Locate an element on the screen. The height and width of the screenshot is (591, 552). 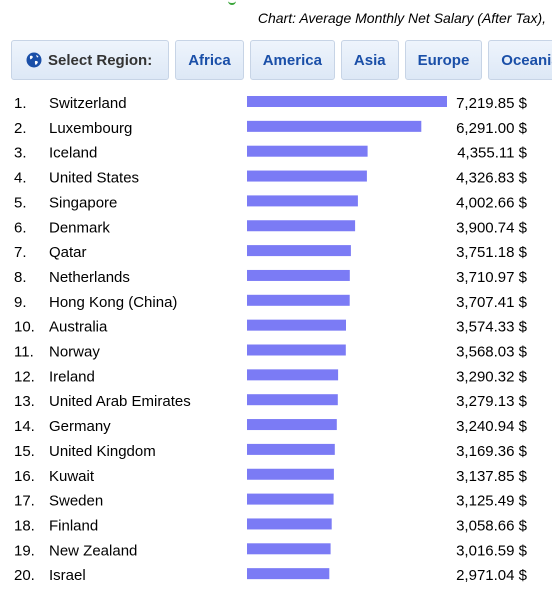
region-tab-oceania: Oceania is located at coordinates (520, 60).